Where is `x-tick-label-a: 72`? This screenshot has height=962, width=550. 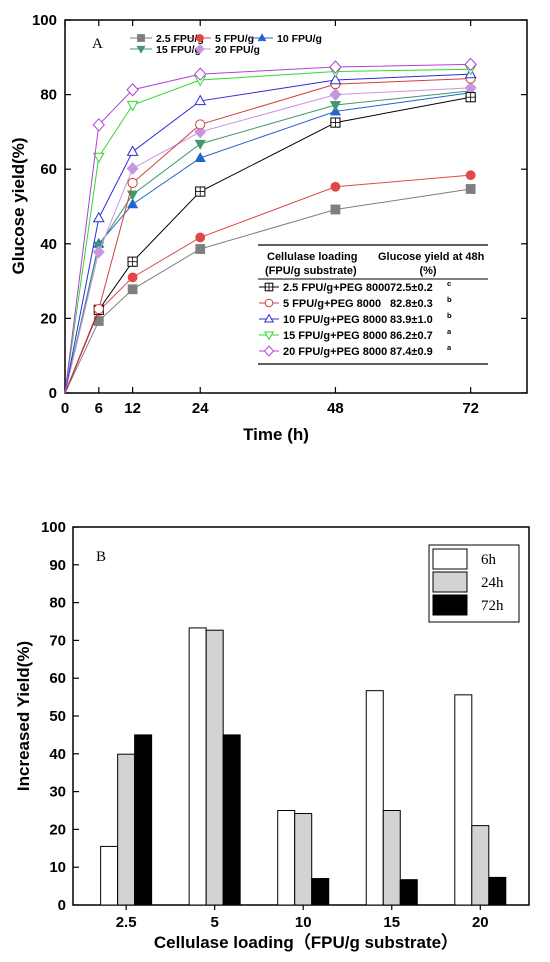
x-tick-label-a: 72 is located at coordinates (470, 408).